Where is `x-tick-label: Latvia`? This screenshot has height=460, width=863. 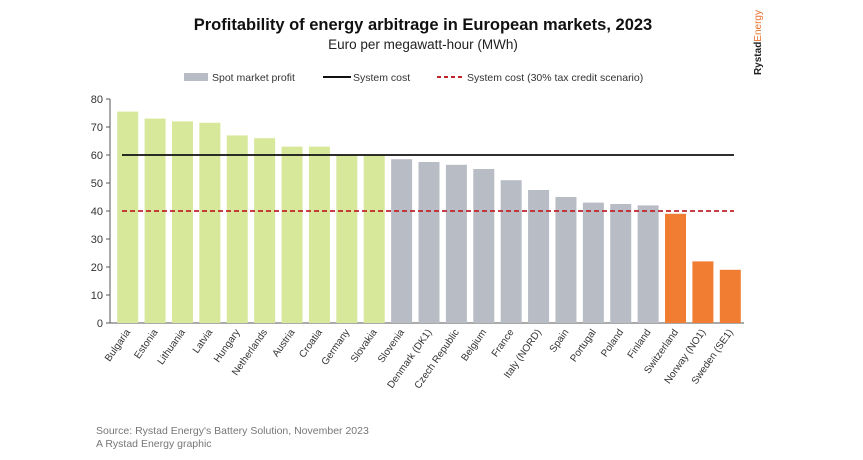
x-tick-label: Latvia is located at coordinates (203, 341).